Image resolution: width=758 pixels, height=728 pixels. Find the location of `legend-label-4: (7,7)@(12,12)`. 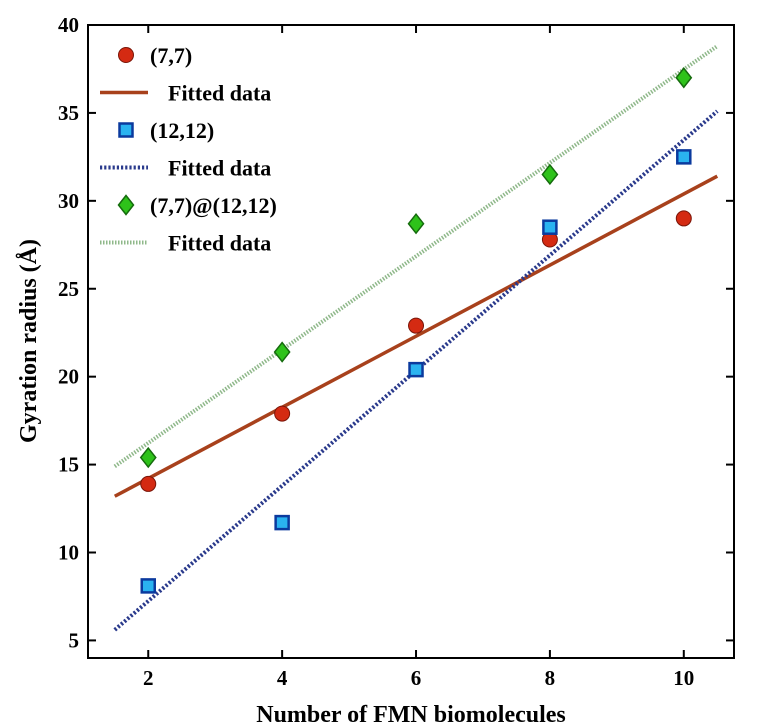

legend-label-4: (7,7)@(12,12) is located at coordinates (213, 205).